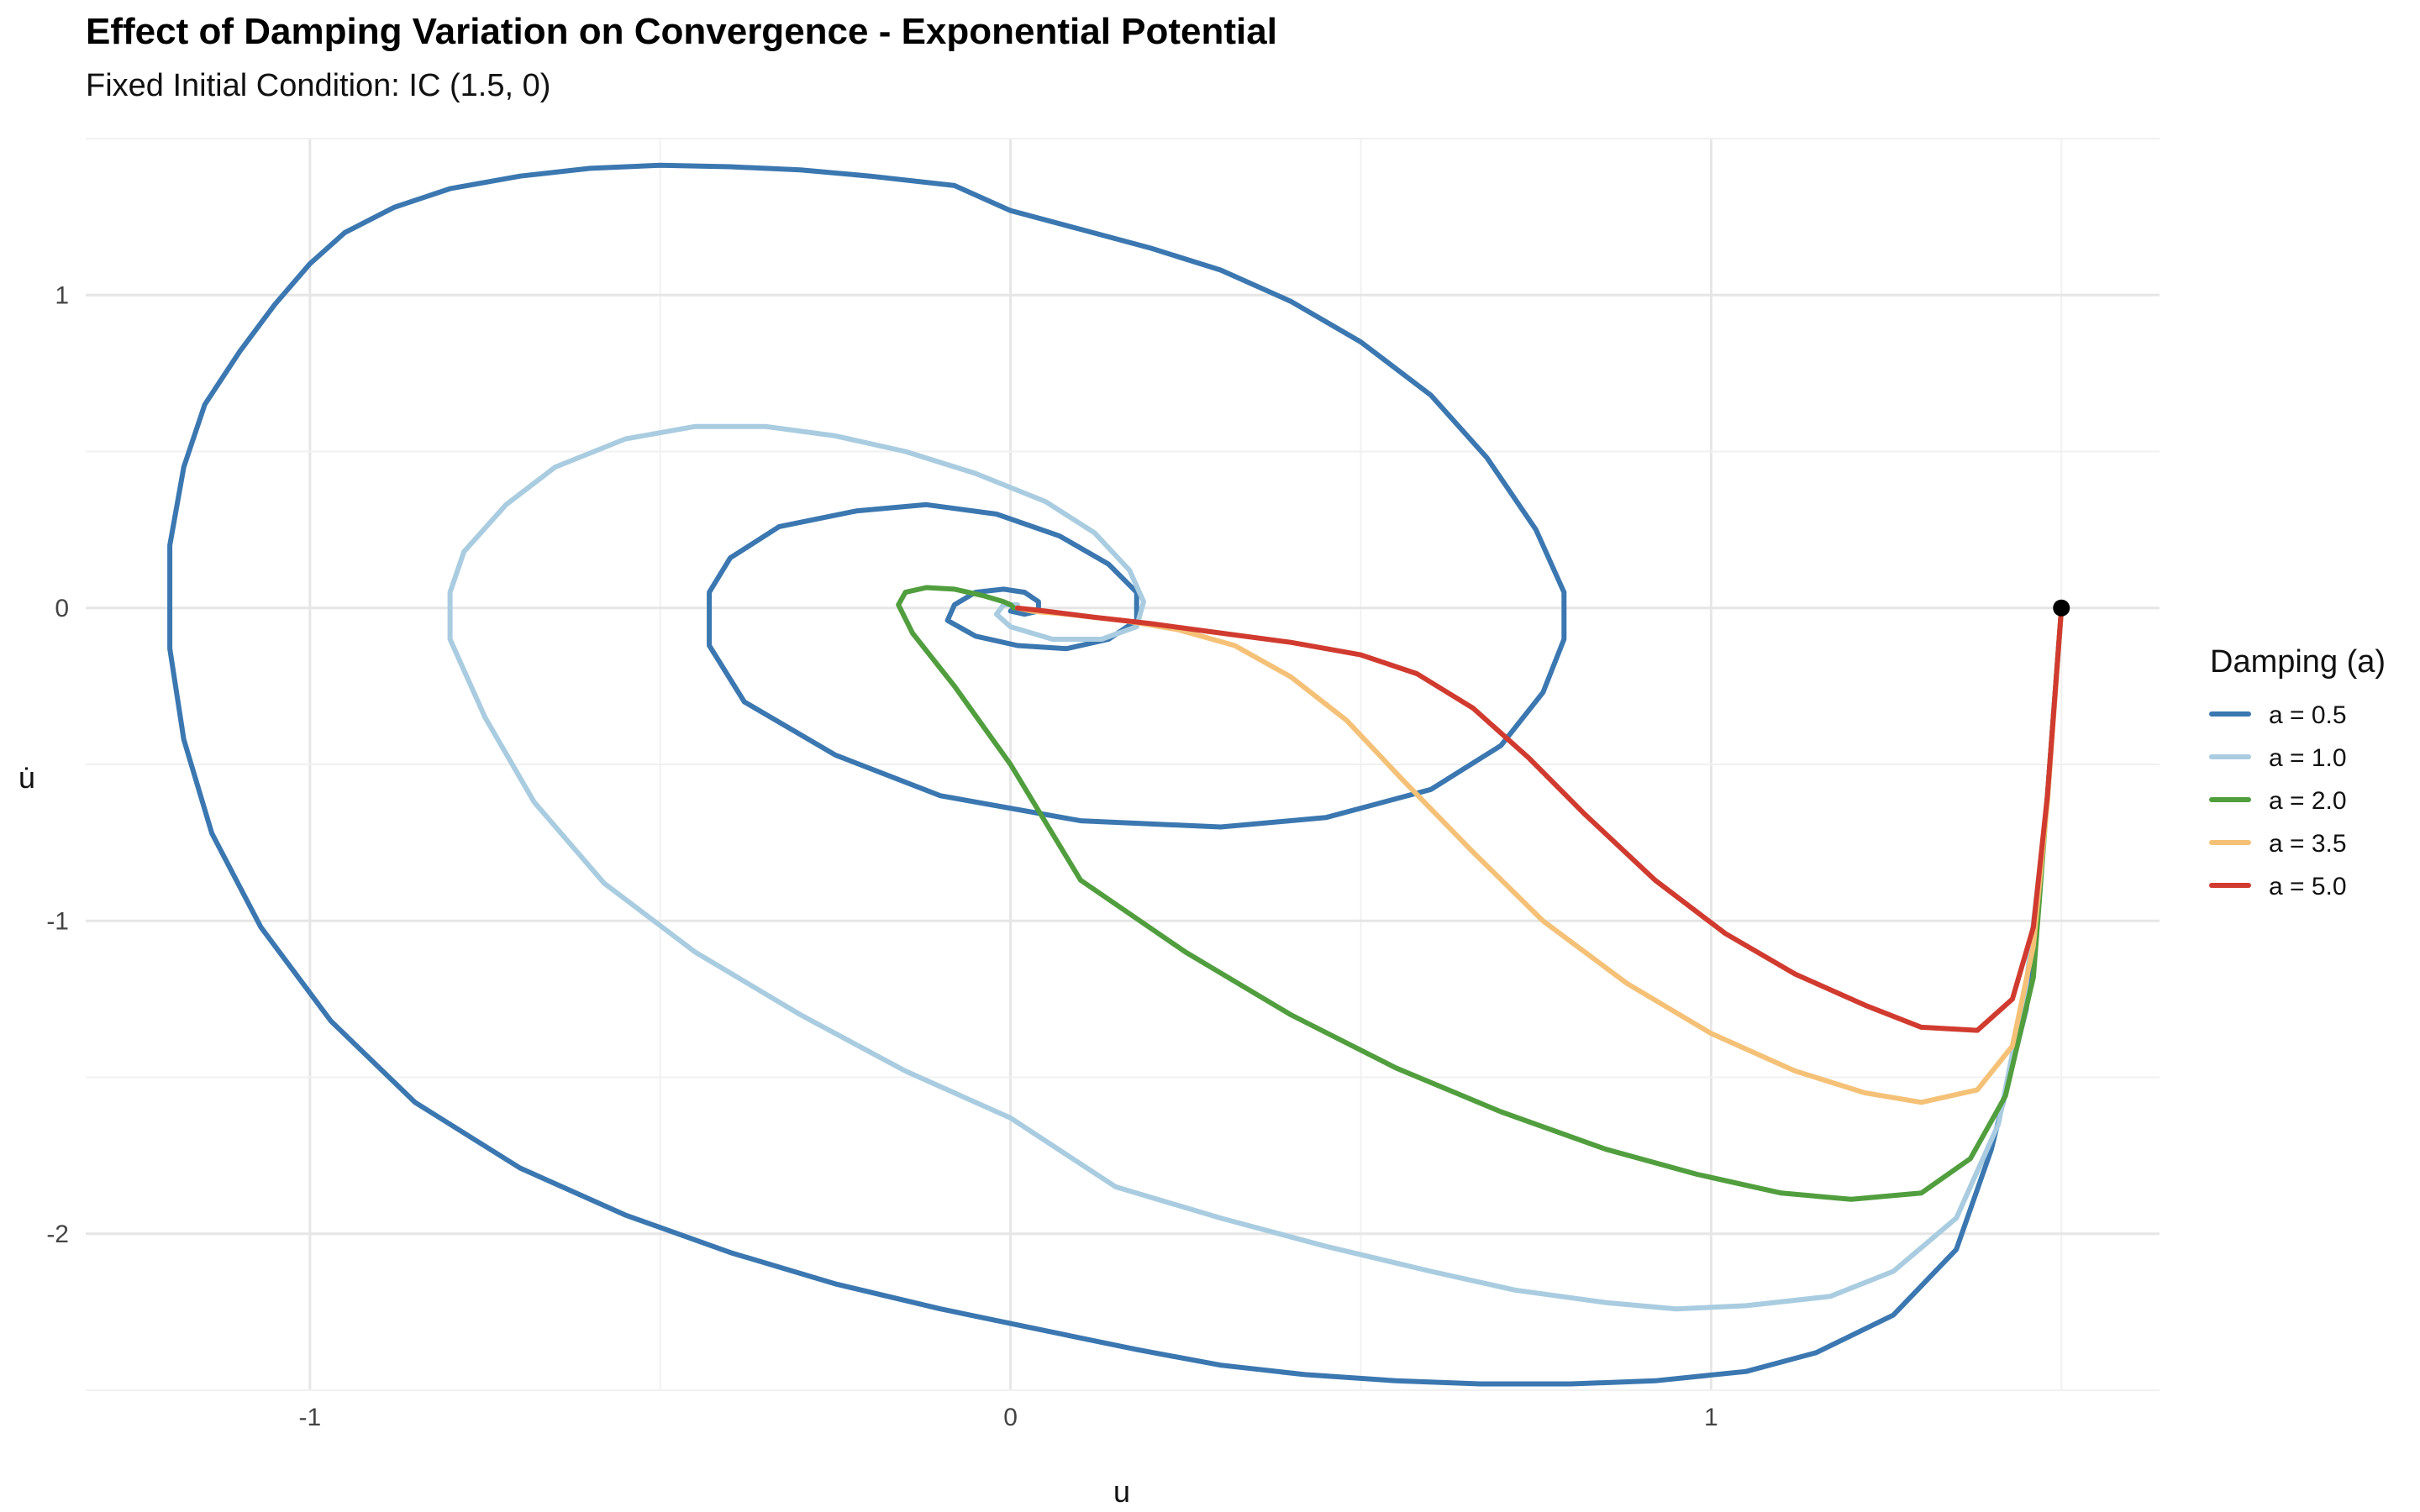 The height and width of the screenshot is (1512, 2420). What do you see at coordinates (1121, 1491) in the screenshot?
I see `x-axis-label: u` at bounding box center [1121, 1491].